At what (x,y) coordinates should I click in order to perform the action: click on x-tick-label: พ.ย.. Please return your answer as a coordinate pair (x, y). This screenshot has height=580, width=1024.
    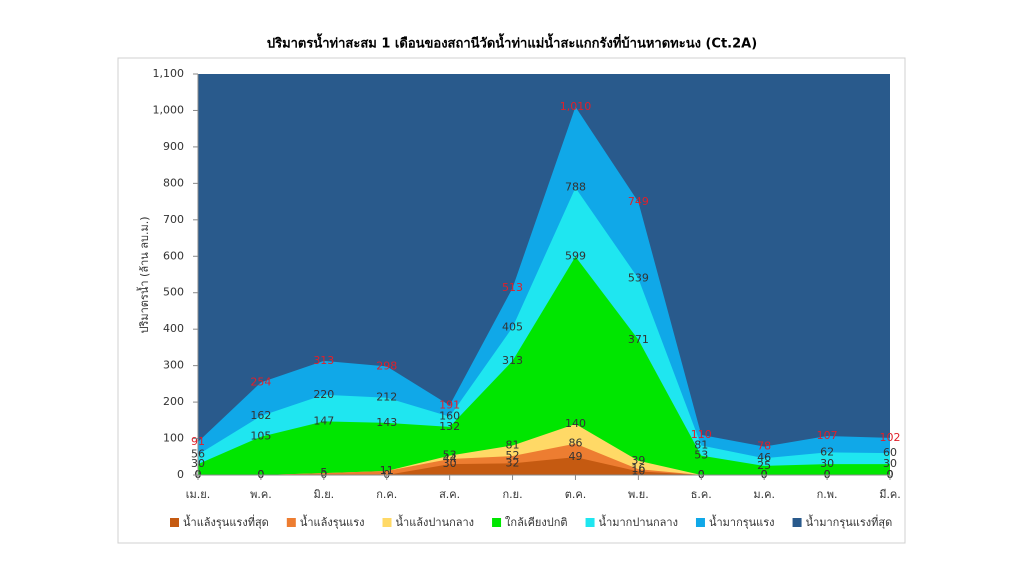
    Looking at the image, I should click on (638, 494).